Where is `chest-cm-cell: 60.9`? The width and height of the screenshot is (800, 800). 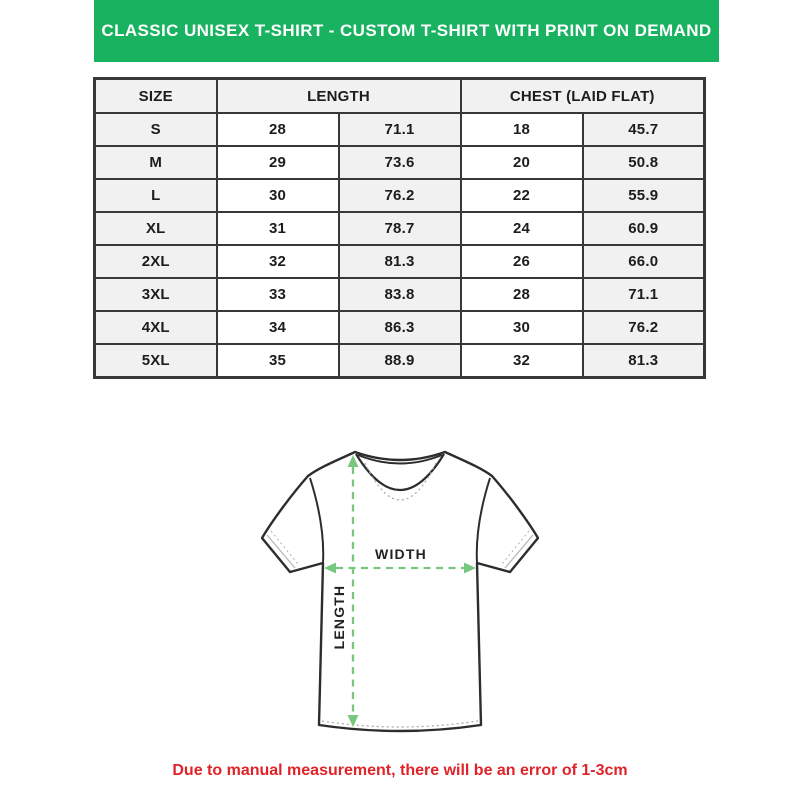
chest-cm-cell: 60.9 is located at coordinates (643, 228).